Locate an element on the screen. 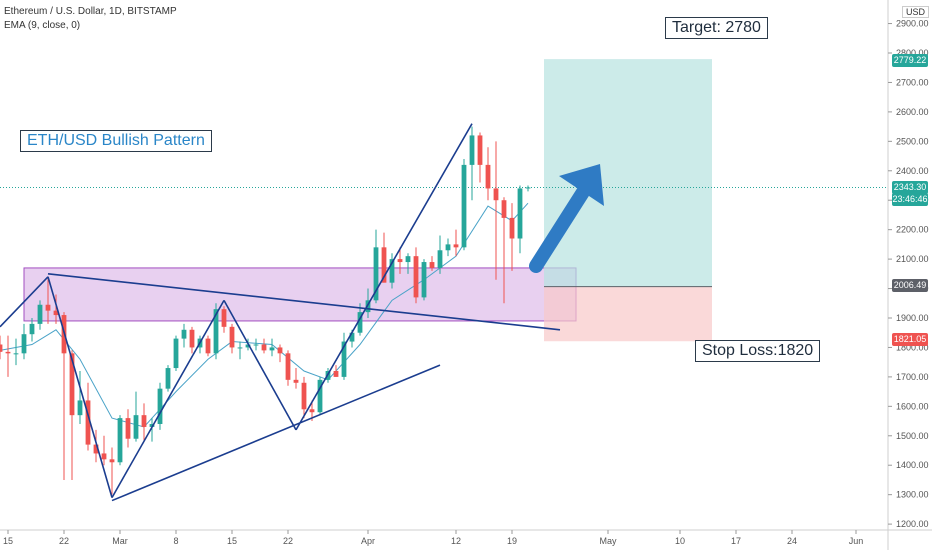  bullish-arrow-head is located at coordinates (581, 185).